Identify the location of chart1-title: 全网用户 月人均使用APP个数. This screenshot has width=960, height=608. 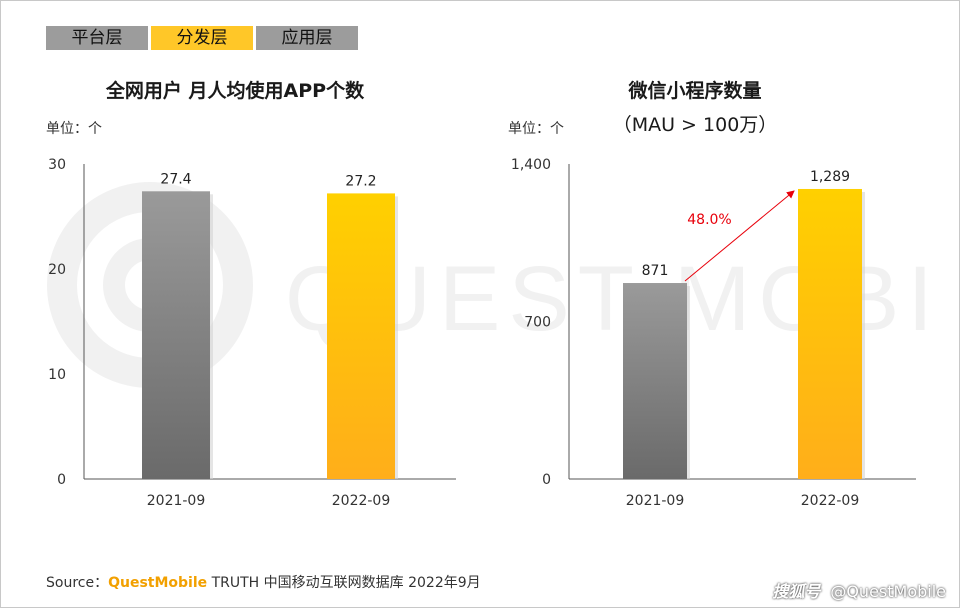
(235, 91).